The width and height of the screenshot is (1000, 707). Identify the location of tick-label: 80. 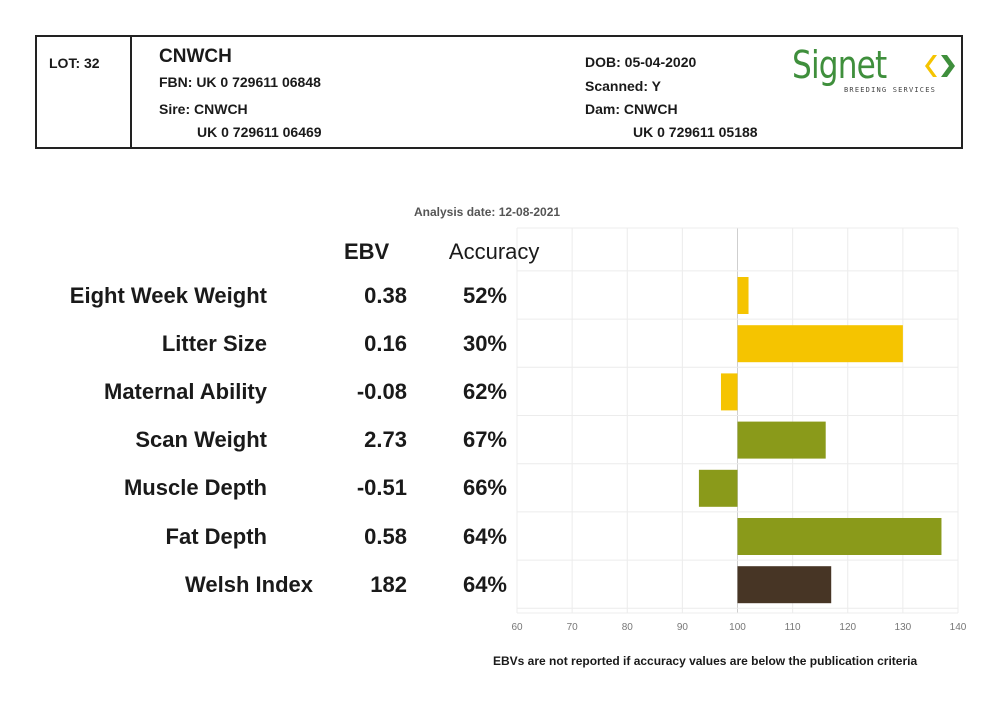
(628, 627).